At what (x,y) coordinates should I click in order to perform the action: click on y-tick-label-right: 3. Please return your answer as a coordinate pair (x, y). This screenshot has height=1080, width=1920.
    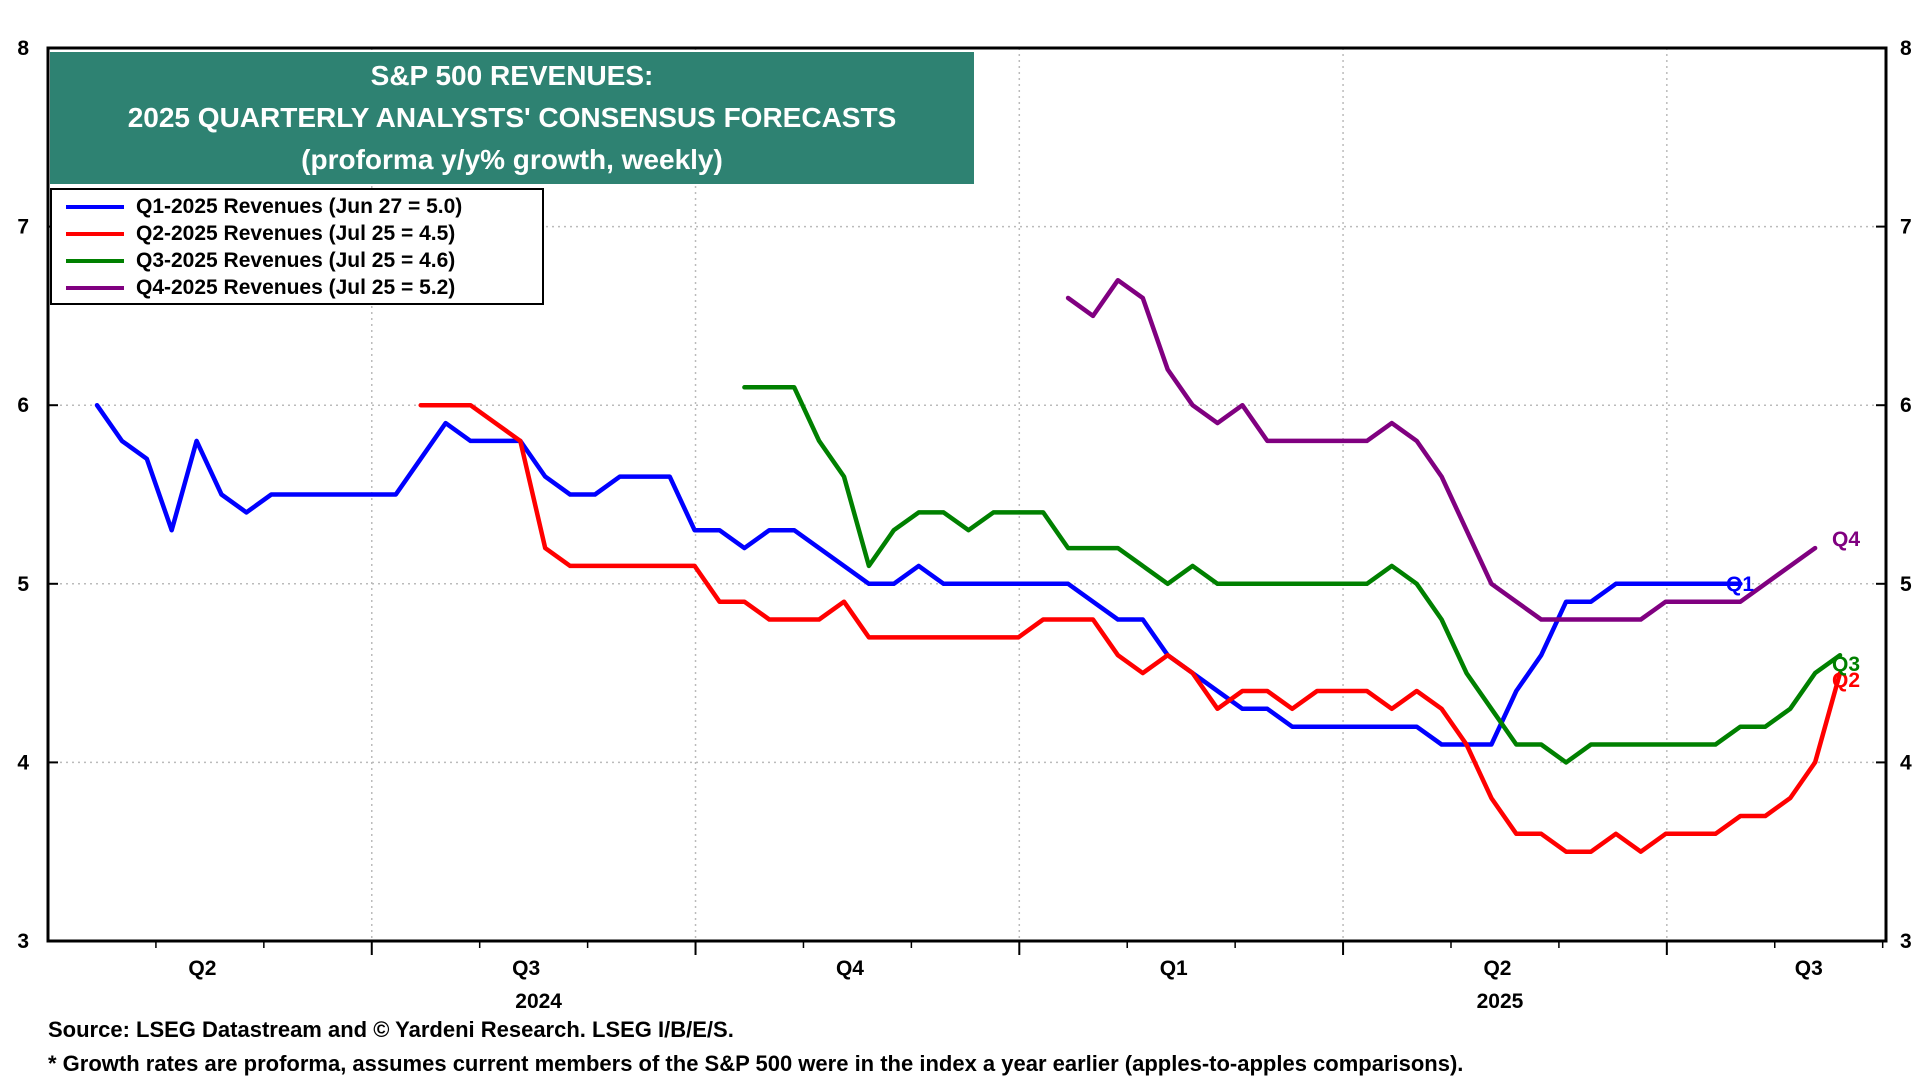
    Looking at the image, I should click on (1906, 941).